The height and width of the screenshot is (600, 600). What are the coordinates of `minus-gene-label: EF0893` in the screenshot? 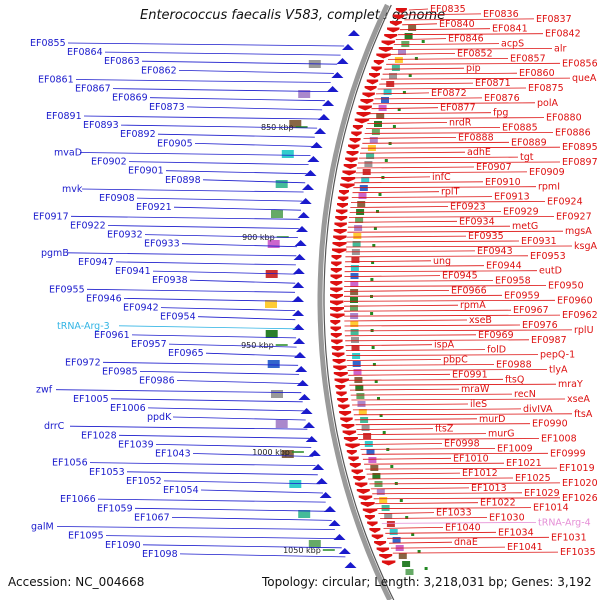 It's located at (101, 125).